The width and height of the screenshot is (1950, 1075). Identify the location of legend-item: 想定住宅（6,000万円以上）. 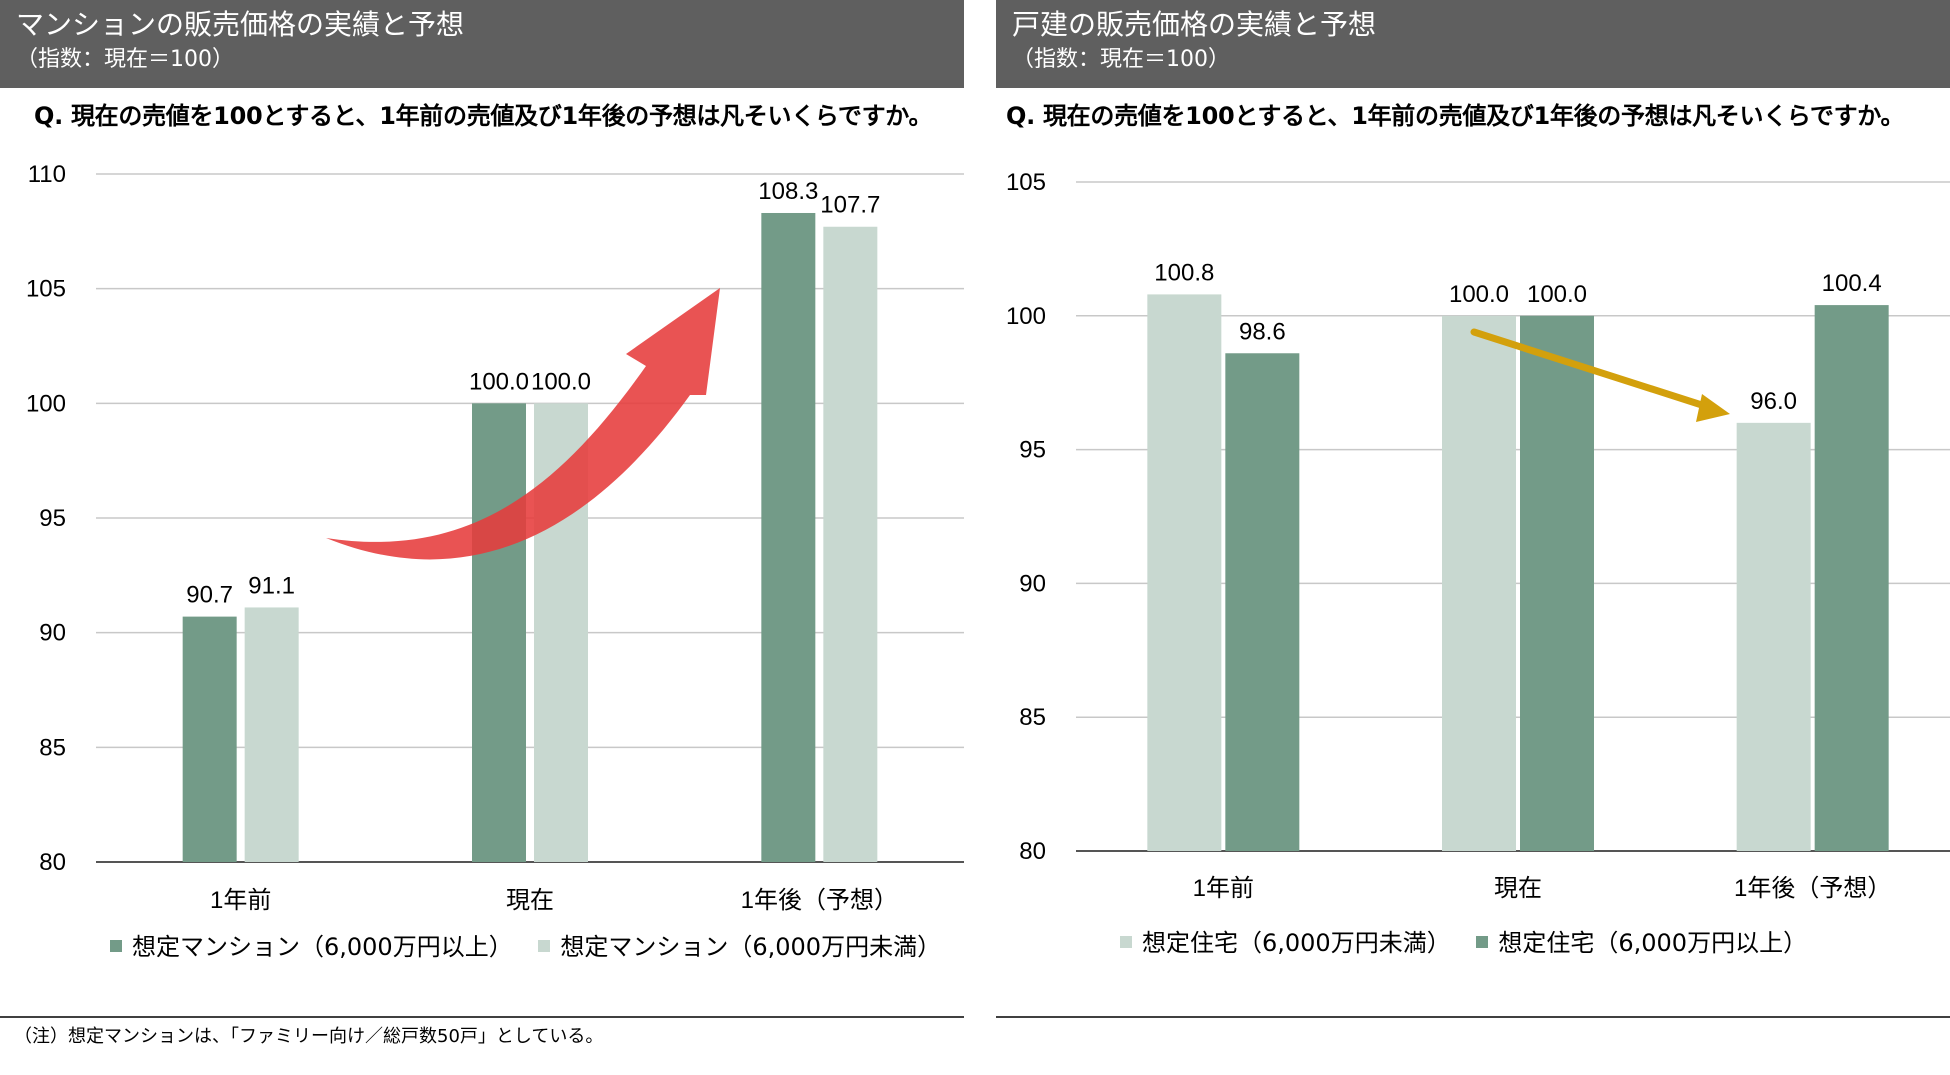
(1641, 943).